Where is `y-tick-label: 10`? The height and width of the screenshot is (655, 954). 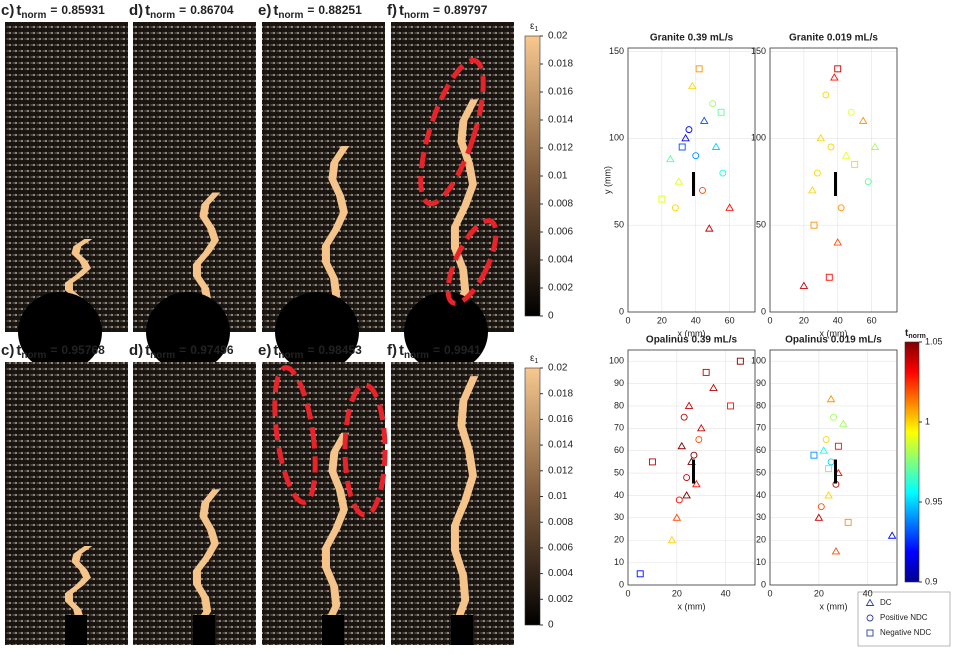
y-tick-label: 10 is located at coordinates (619, 562).